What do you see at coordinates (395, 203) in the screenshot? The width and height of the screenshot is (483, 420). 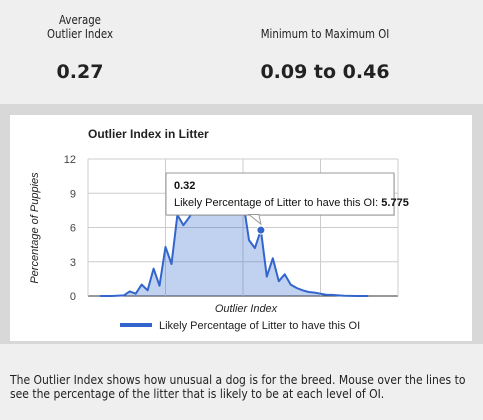 I see `tooltip-y-value: 5.775` at bounding box center [395, 203].